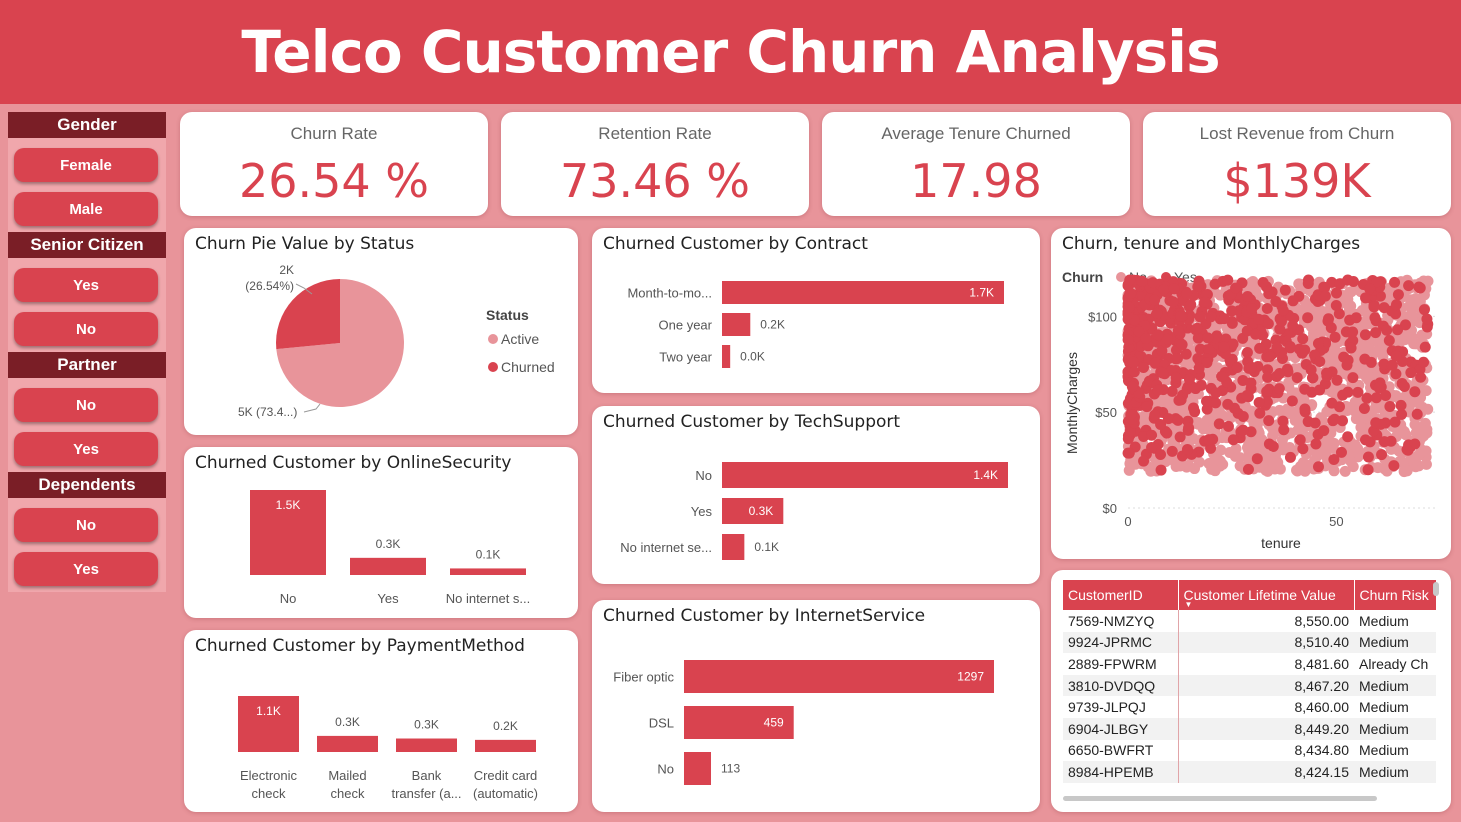 This screenshot has height=822, width=1461. Describe the element at coordinates (976, 164) in the screenshot. I see `kpi-average-tenure-churned: Average Tenure Churned 17.98` at that location.